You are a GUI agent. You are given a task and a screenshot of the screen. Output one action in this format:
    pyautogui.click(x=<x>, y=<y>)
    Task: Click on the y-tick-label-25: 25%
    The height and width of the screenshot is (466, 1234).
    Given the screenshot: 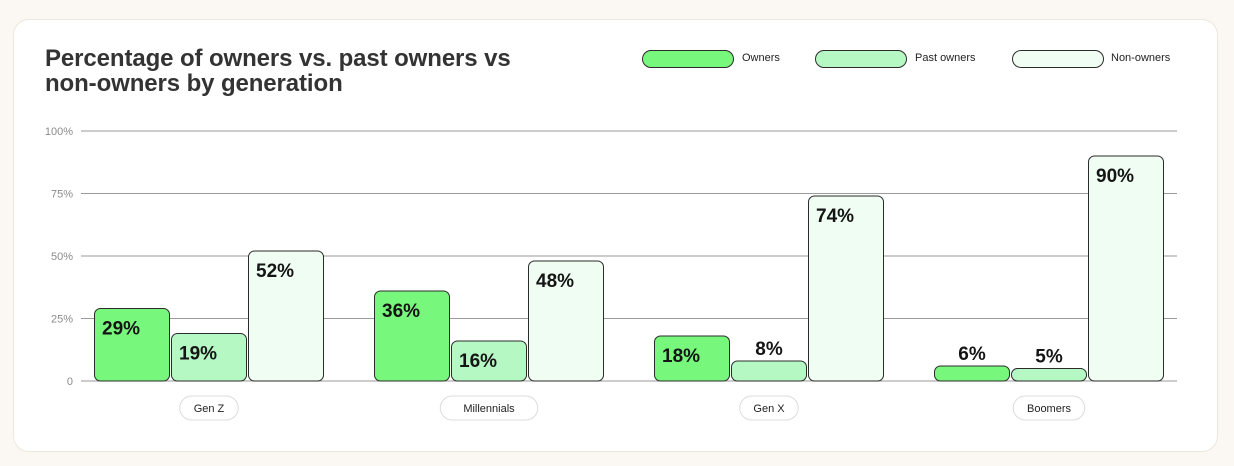 What is the action you would take?
    pyautogui.click(x=62, y=320)
    